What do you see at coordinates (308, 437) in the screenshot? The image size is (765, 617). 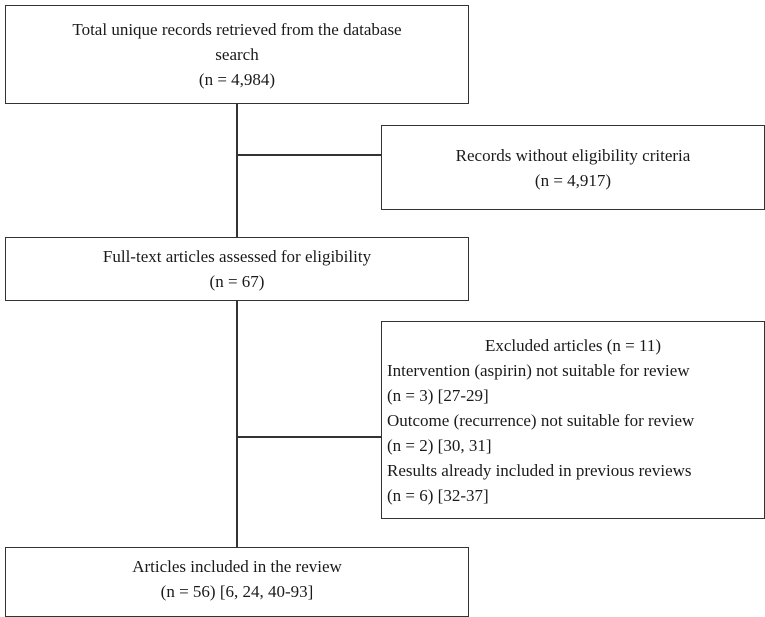 I see `connector-to-excluded` at bounding box center [308, 437].